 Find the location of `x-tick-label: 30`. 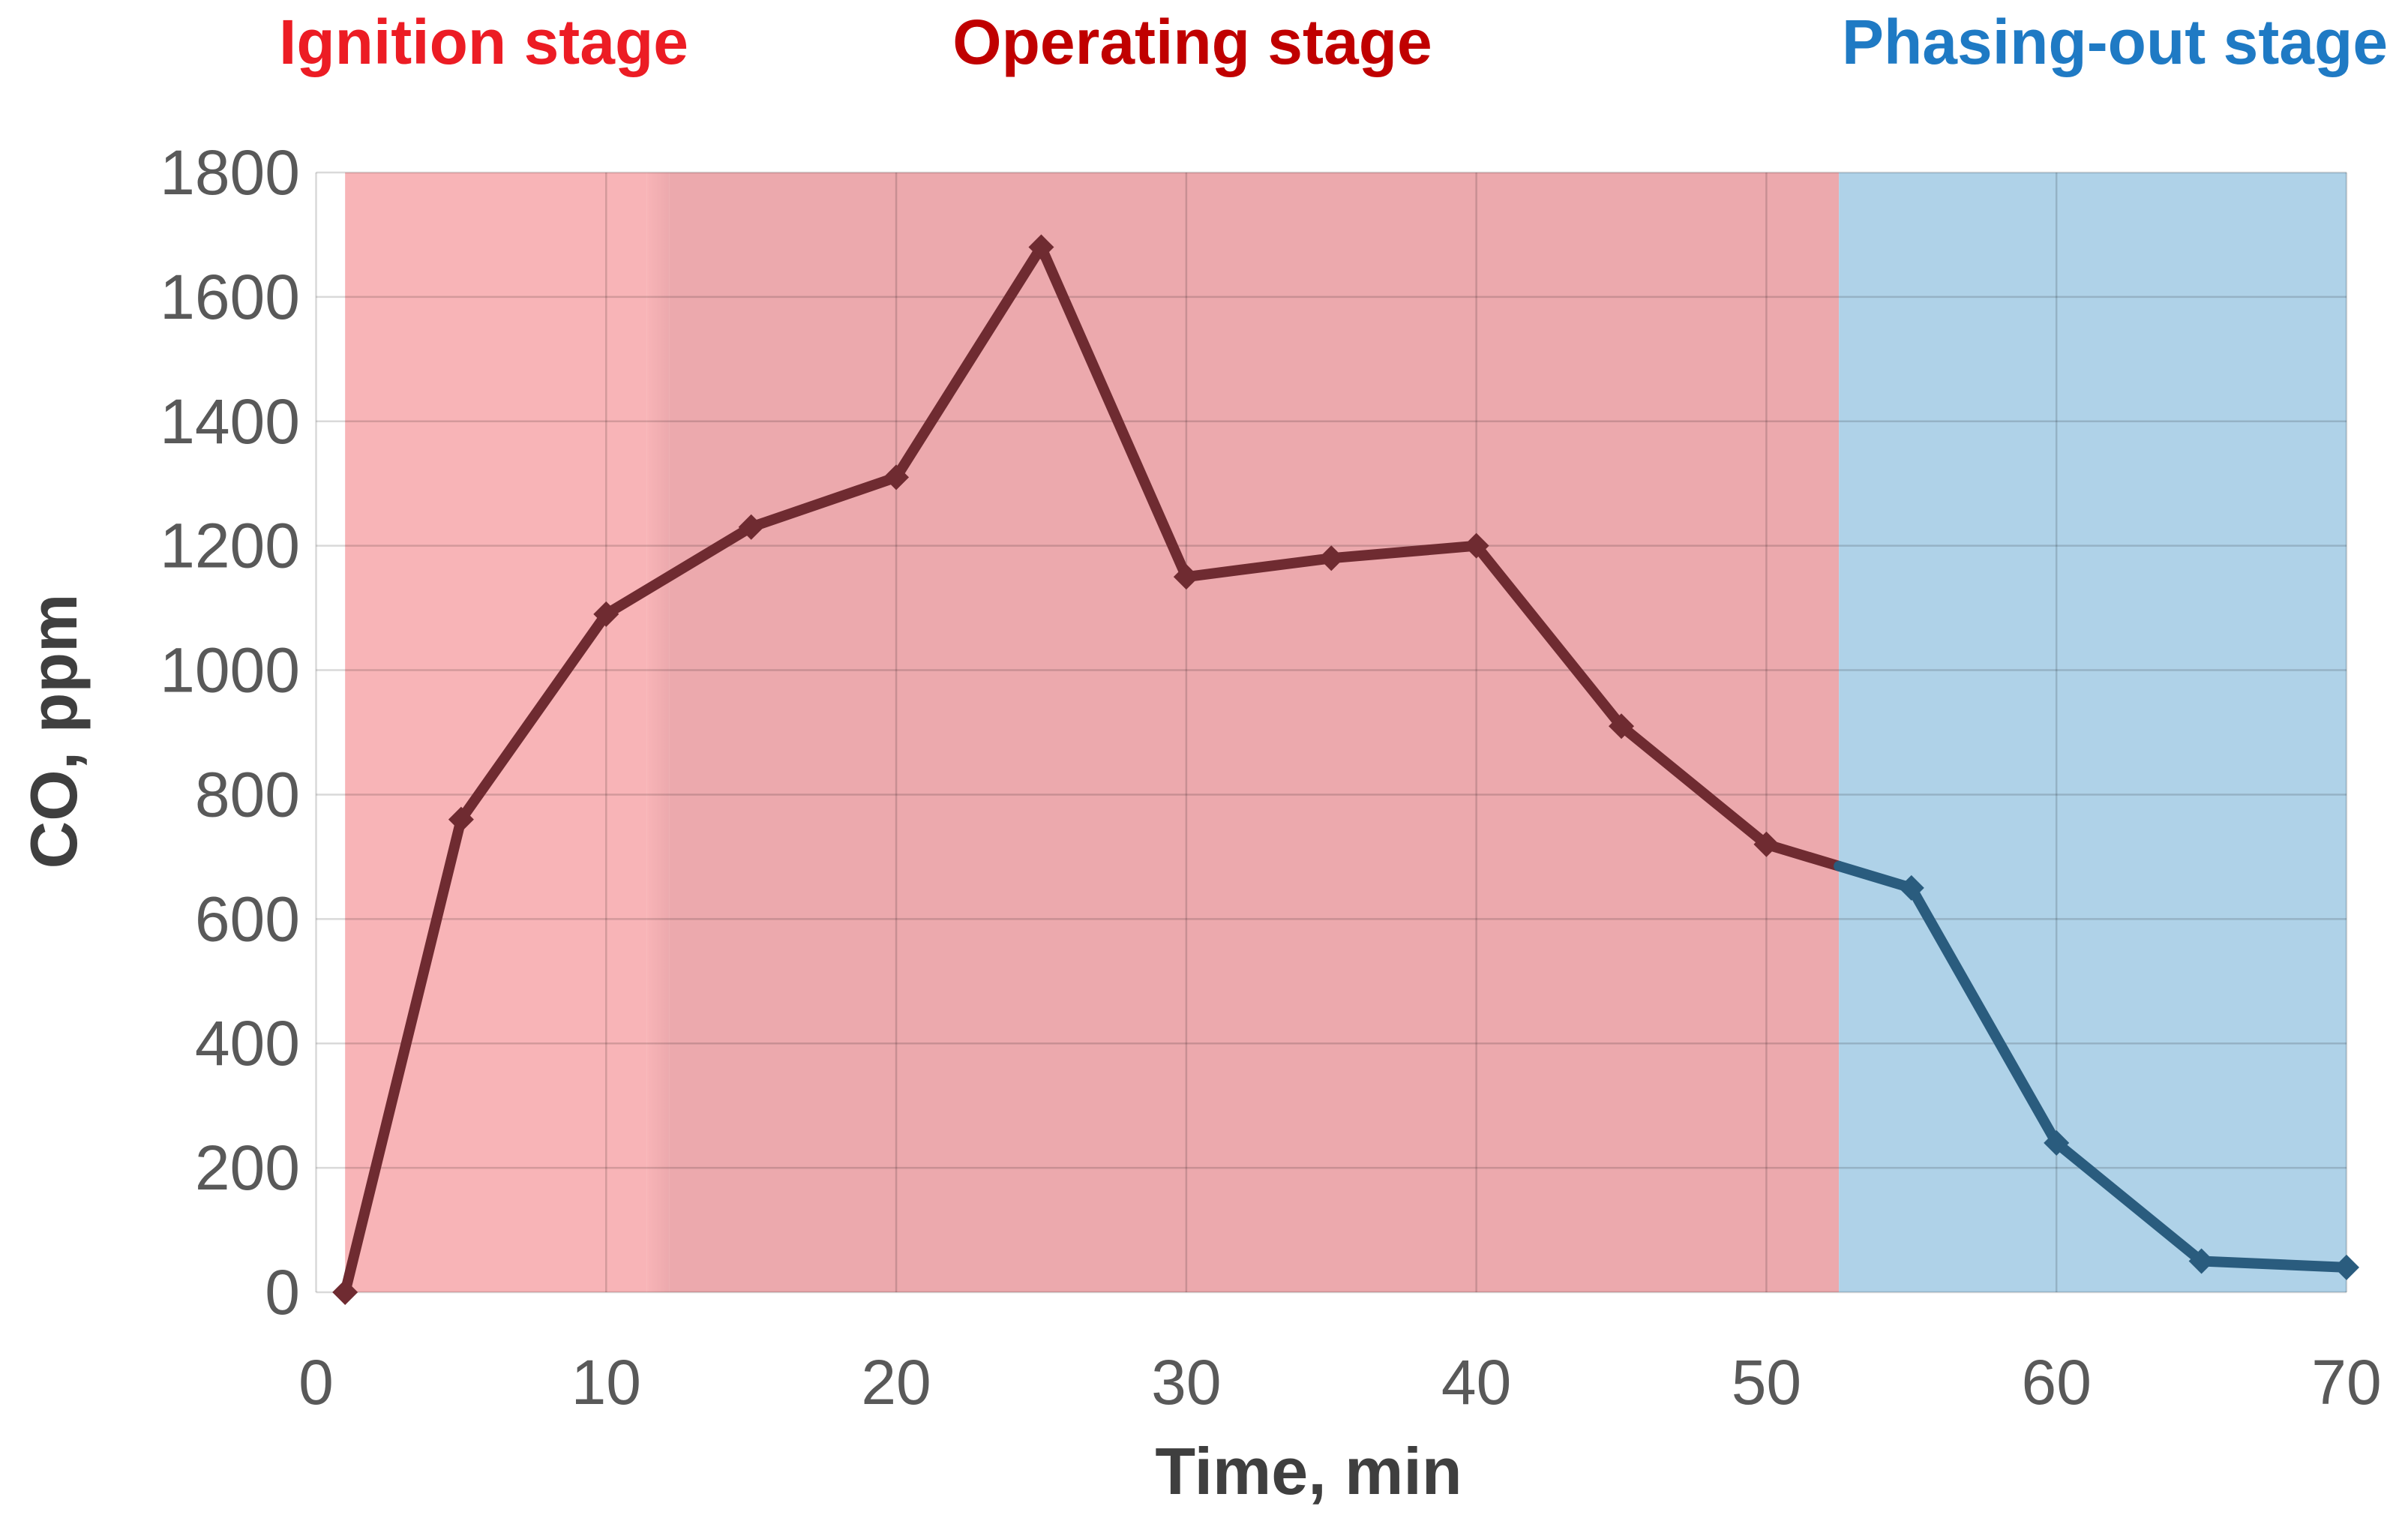

x-tick-label: 30 is located at coordinates (1186, 1382).